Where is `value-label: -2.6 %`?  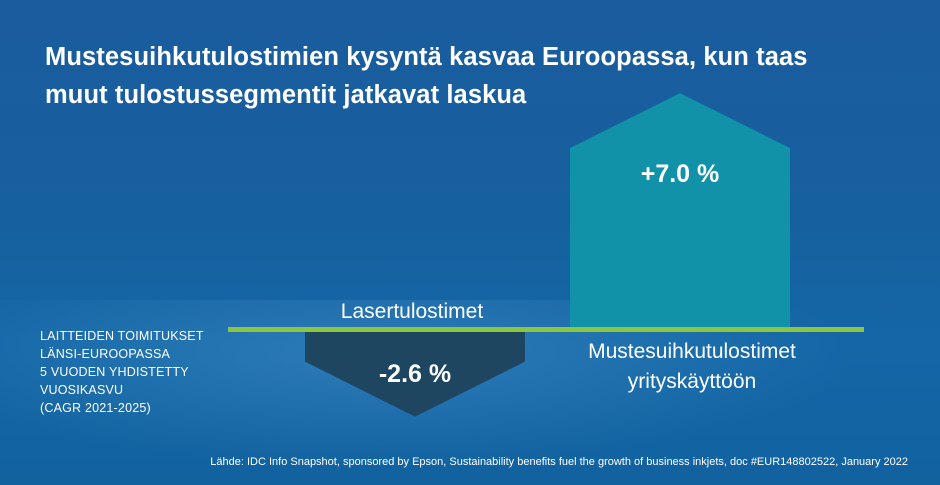
value-label: -2.6 % is located at coordinates (415, 374).